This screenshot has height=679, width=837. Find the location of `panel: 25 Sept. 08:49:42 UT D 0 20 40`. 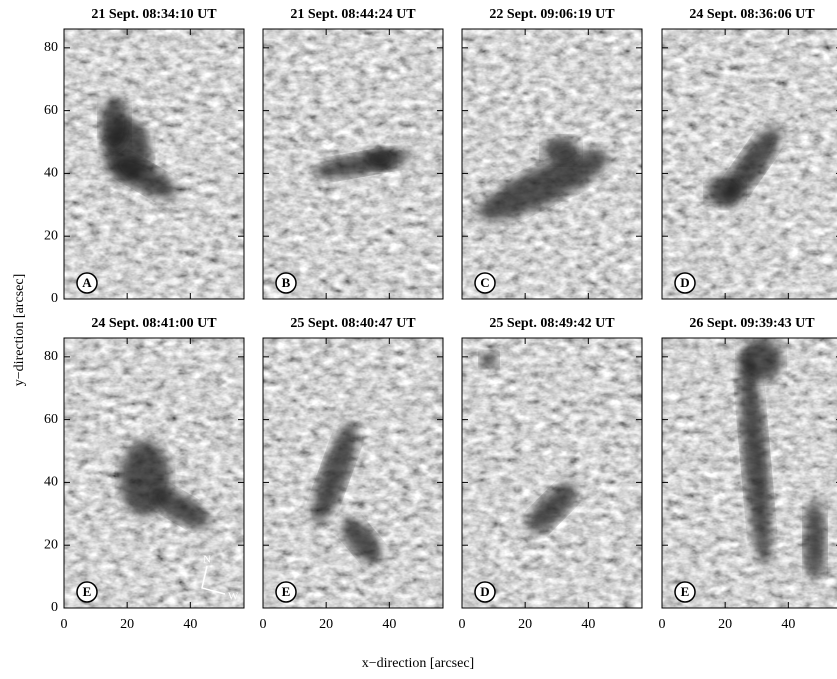

panel: 25 Sept. 08:49:42 UT D 0 20 40 is located at coordinates (551, 474).